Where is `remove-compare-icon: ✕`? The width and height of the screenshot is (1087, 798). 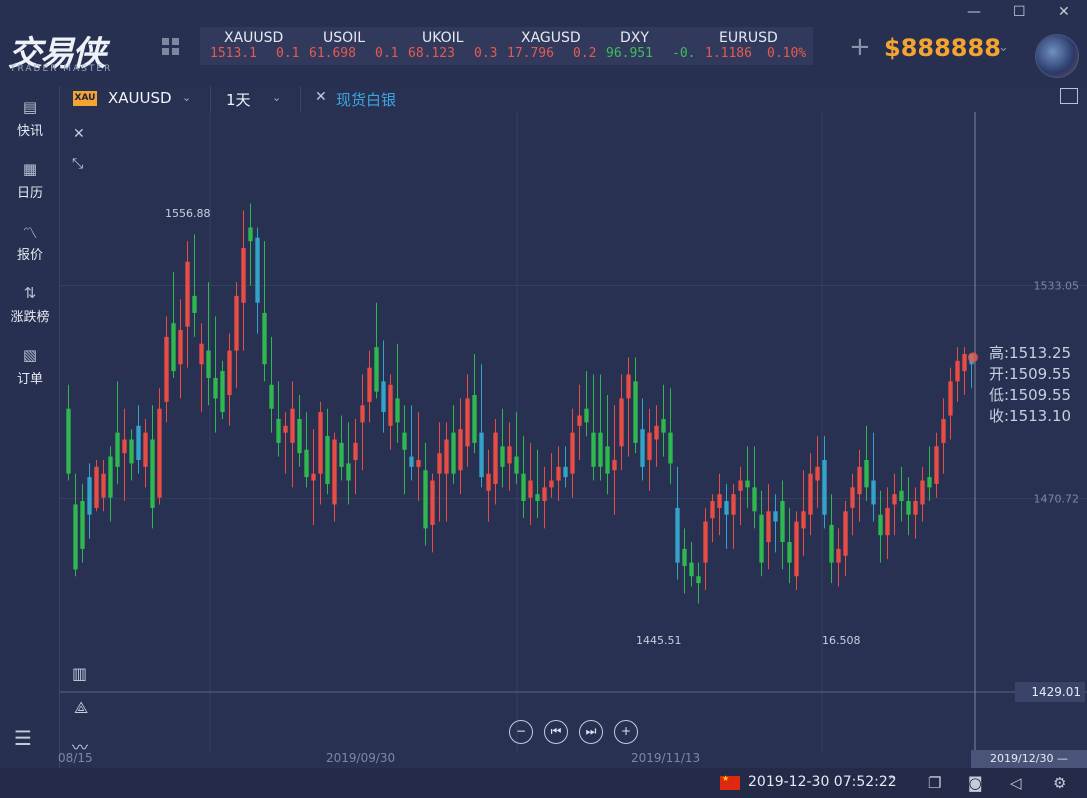 remove-compare-icon: ✕ is located at coordinates (321, 97).